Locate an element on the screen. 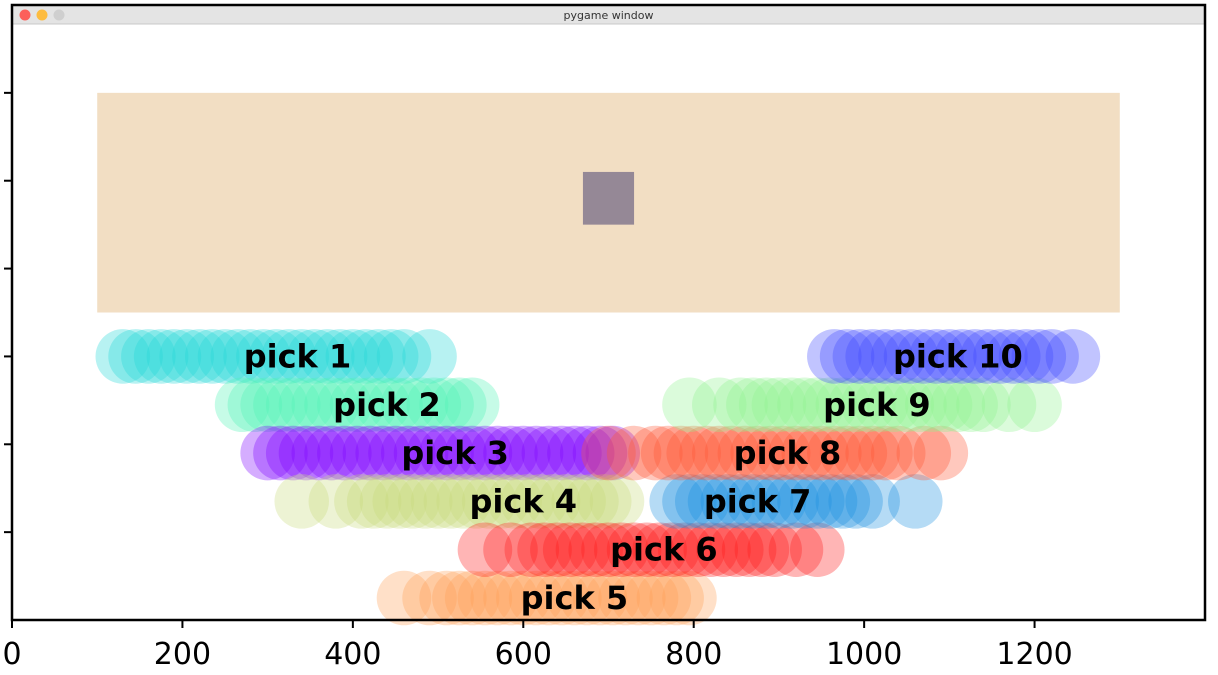 The image size is (1218, 675). window-title: pygame window is located at coordinates (609, 15).